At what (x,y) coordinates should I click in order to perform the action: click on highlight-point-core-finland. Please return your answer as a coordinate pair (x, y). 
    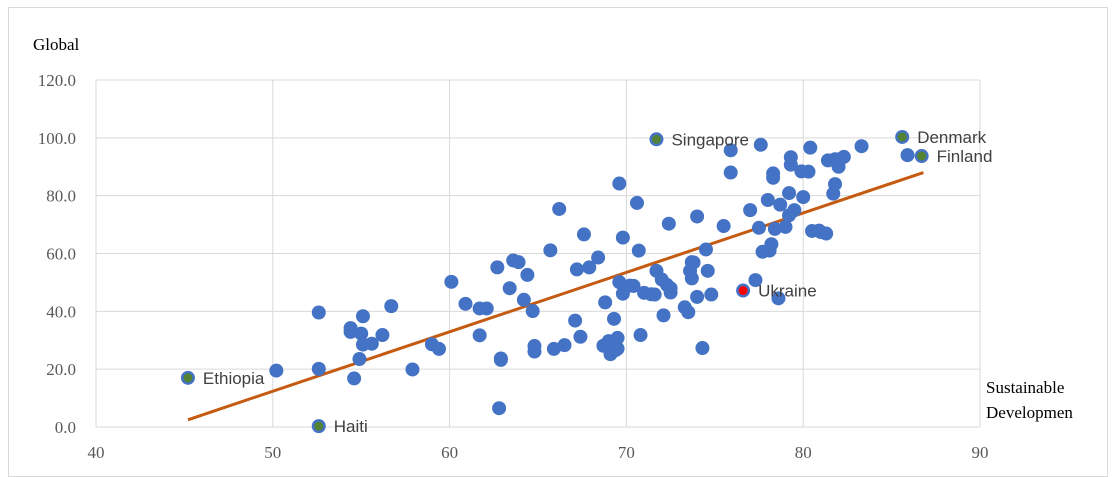
    Looking at the image, I should click on (922, 156).